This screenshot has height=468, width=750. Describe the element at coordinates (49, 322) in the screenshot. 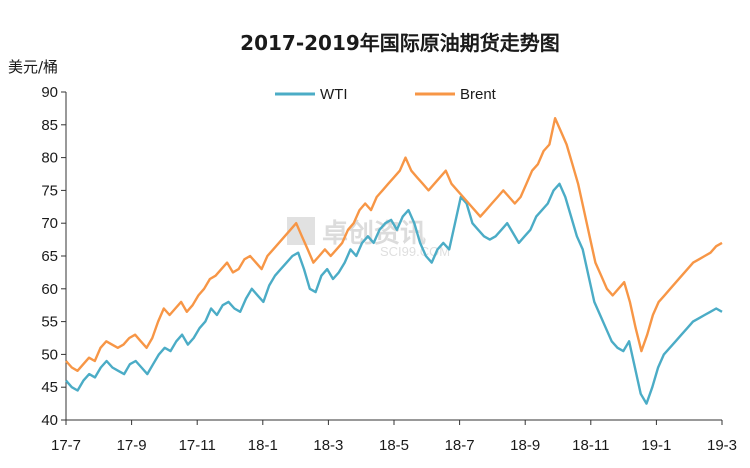

I see `y-tick-label: 55` at that location.